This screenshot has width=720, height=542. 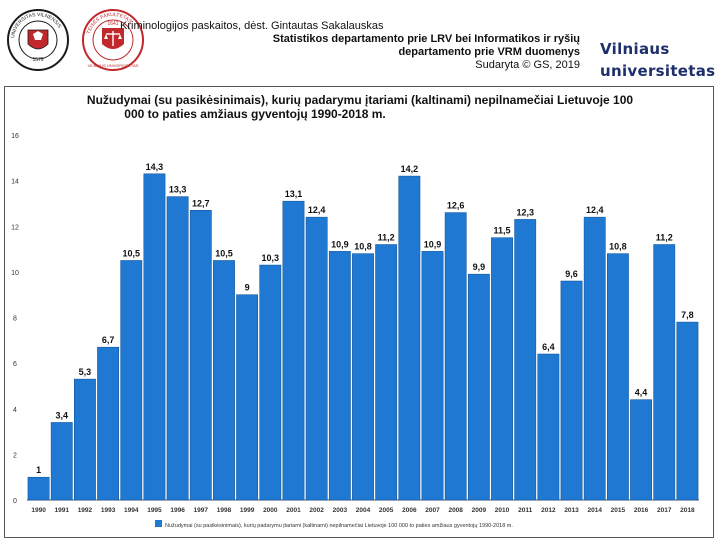 What do you see at coordinates (664, 510) in the screenshot?
I see `x-tick-label: 2017` at bounding box center [664, 510].